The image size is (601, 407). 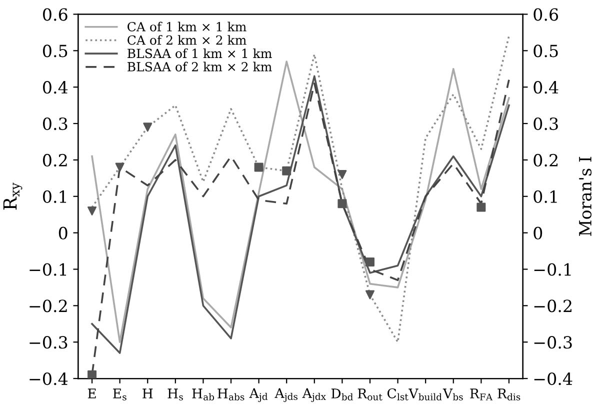 I want to click on x-tick-label: A$_{jds}$, so click(x=286, y=395).